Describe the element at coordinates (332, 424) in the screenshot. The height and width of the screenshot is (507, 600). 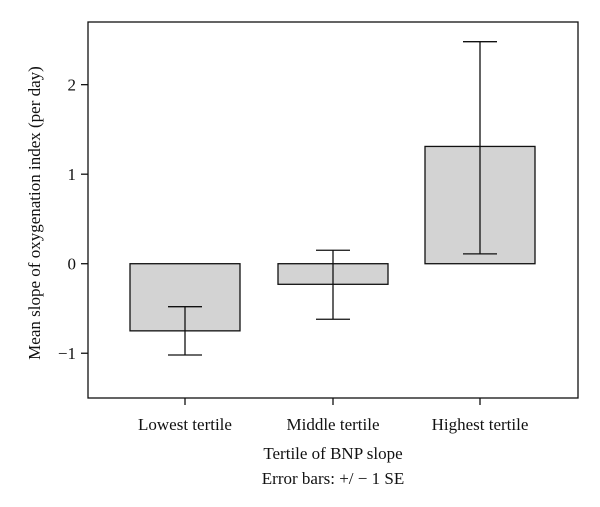
I see `x-tick-label: Middle tertile` at that location.